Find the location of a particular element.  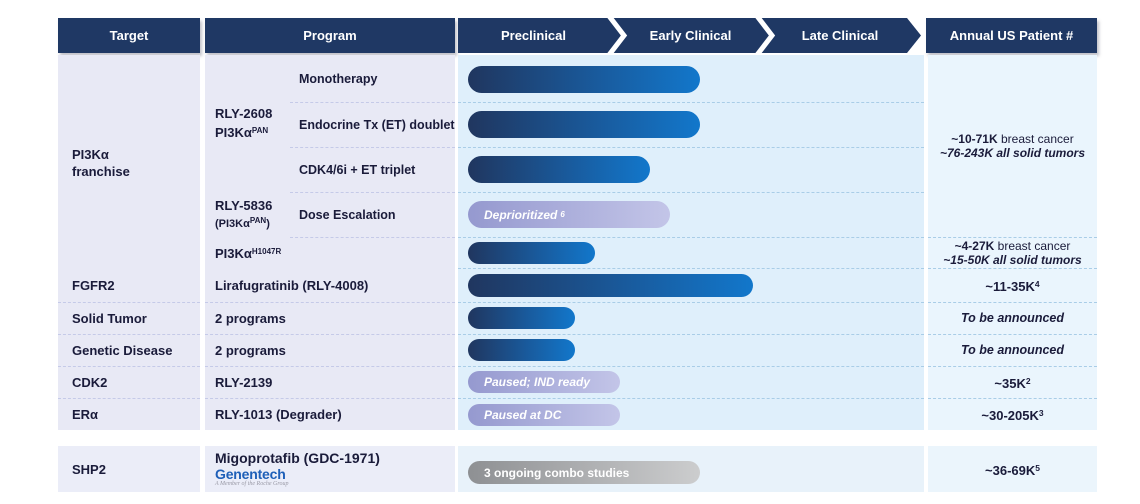

program-label-rly2139: RLY-2139 is located at coordinates (244, 382).